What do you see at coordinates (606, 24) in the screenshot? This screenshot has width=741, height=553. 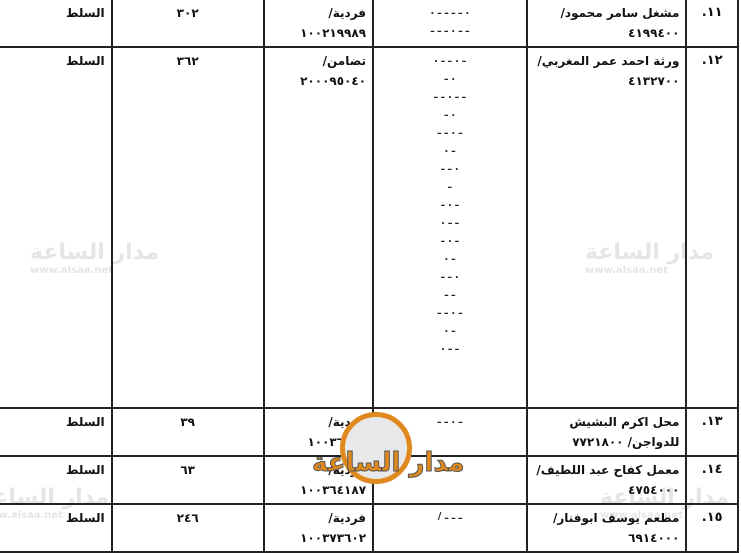 I see `name-cell: مشغل سامر محمود/ ٤١٩٩٤٠٠` at bounding box center [606, 24].